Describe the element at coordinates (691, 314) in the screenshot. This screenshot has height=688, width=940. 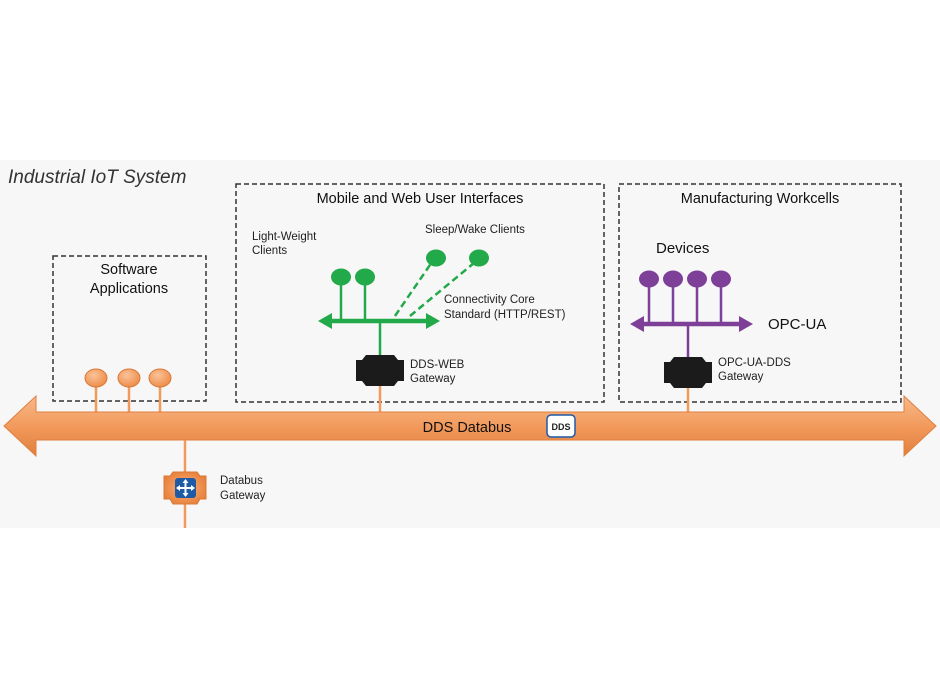
I see `opc-ua-bus` at that location.